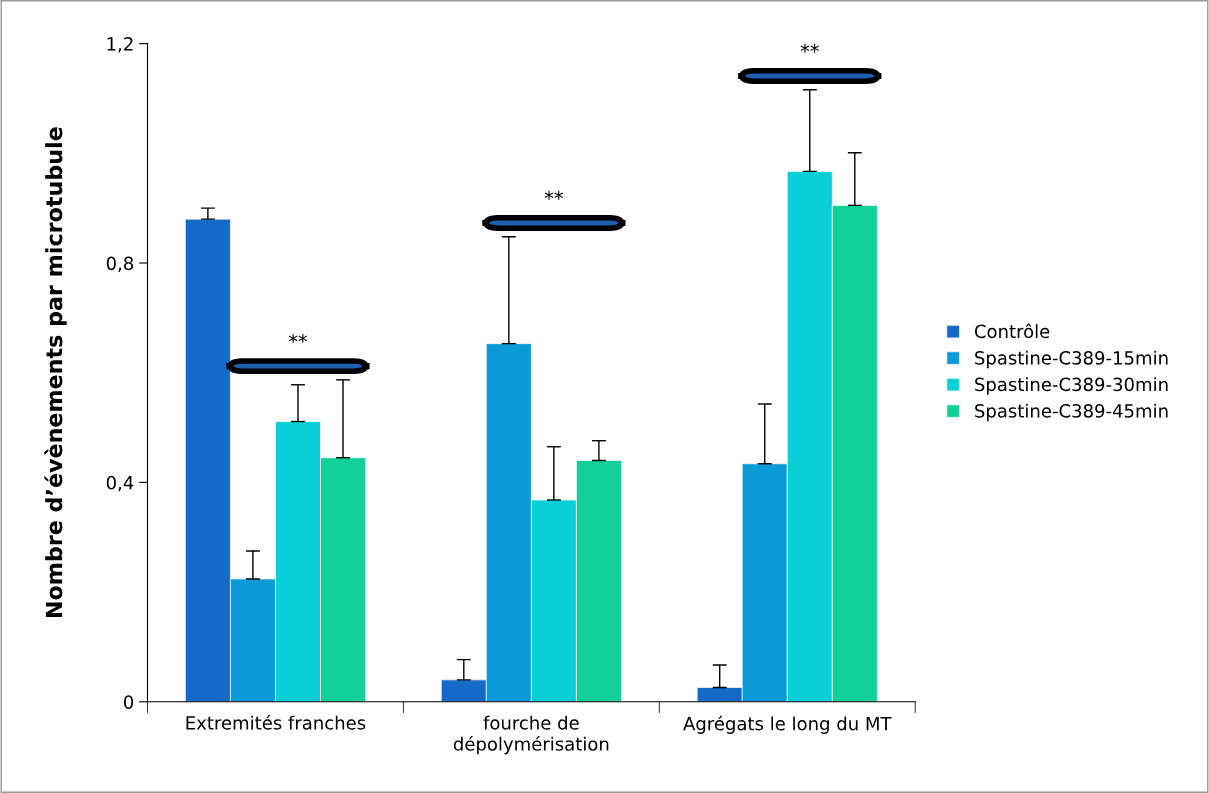  I want to click on legend-label: Spastine-C389-15min, so click(1071, 359).